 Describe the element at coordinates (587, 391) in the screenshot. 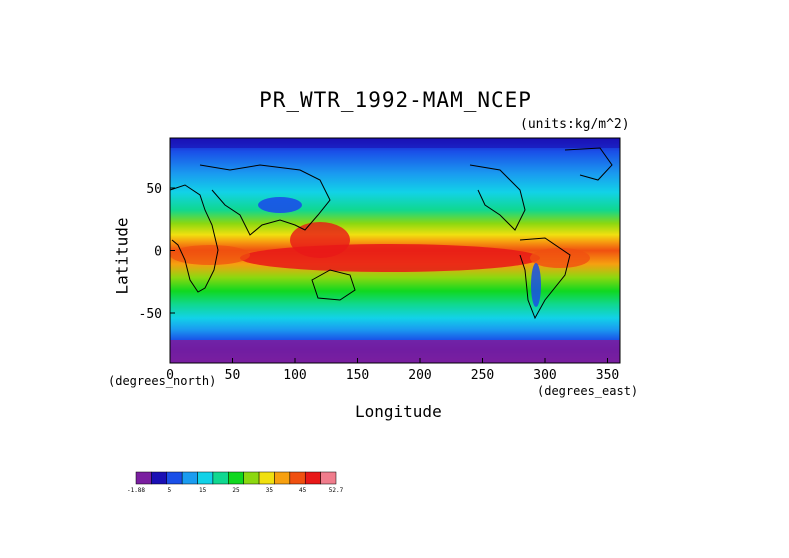

I see `x-unit-label: (degrees_east)` at that location.